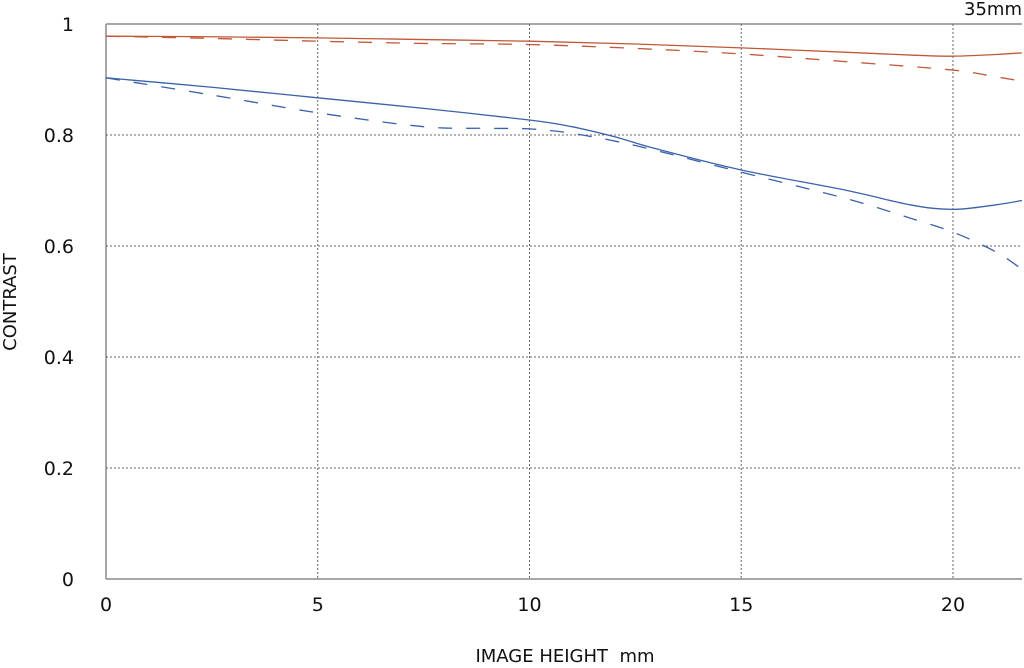 The height and width of the screenshot is (668, 1024). What do you see at coordinates (68, 580) in the screenshot?
I see `y-tick-label: 0` at bounding box center [68, 580].